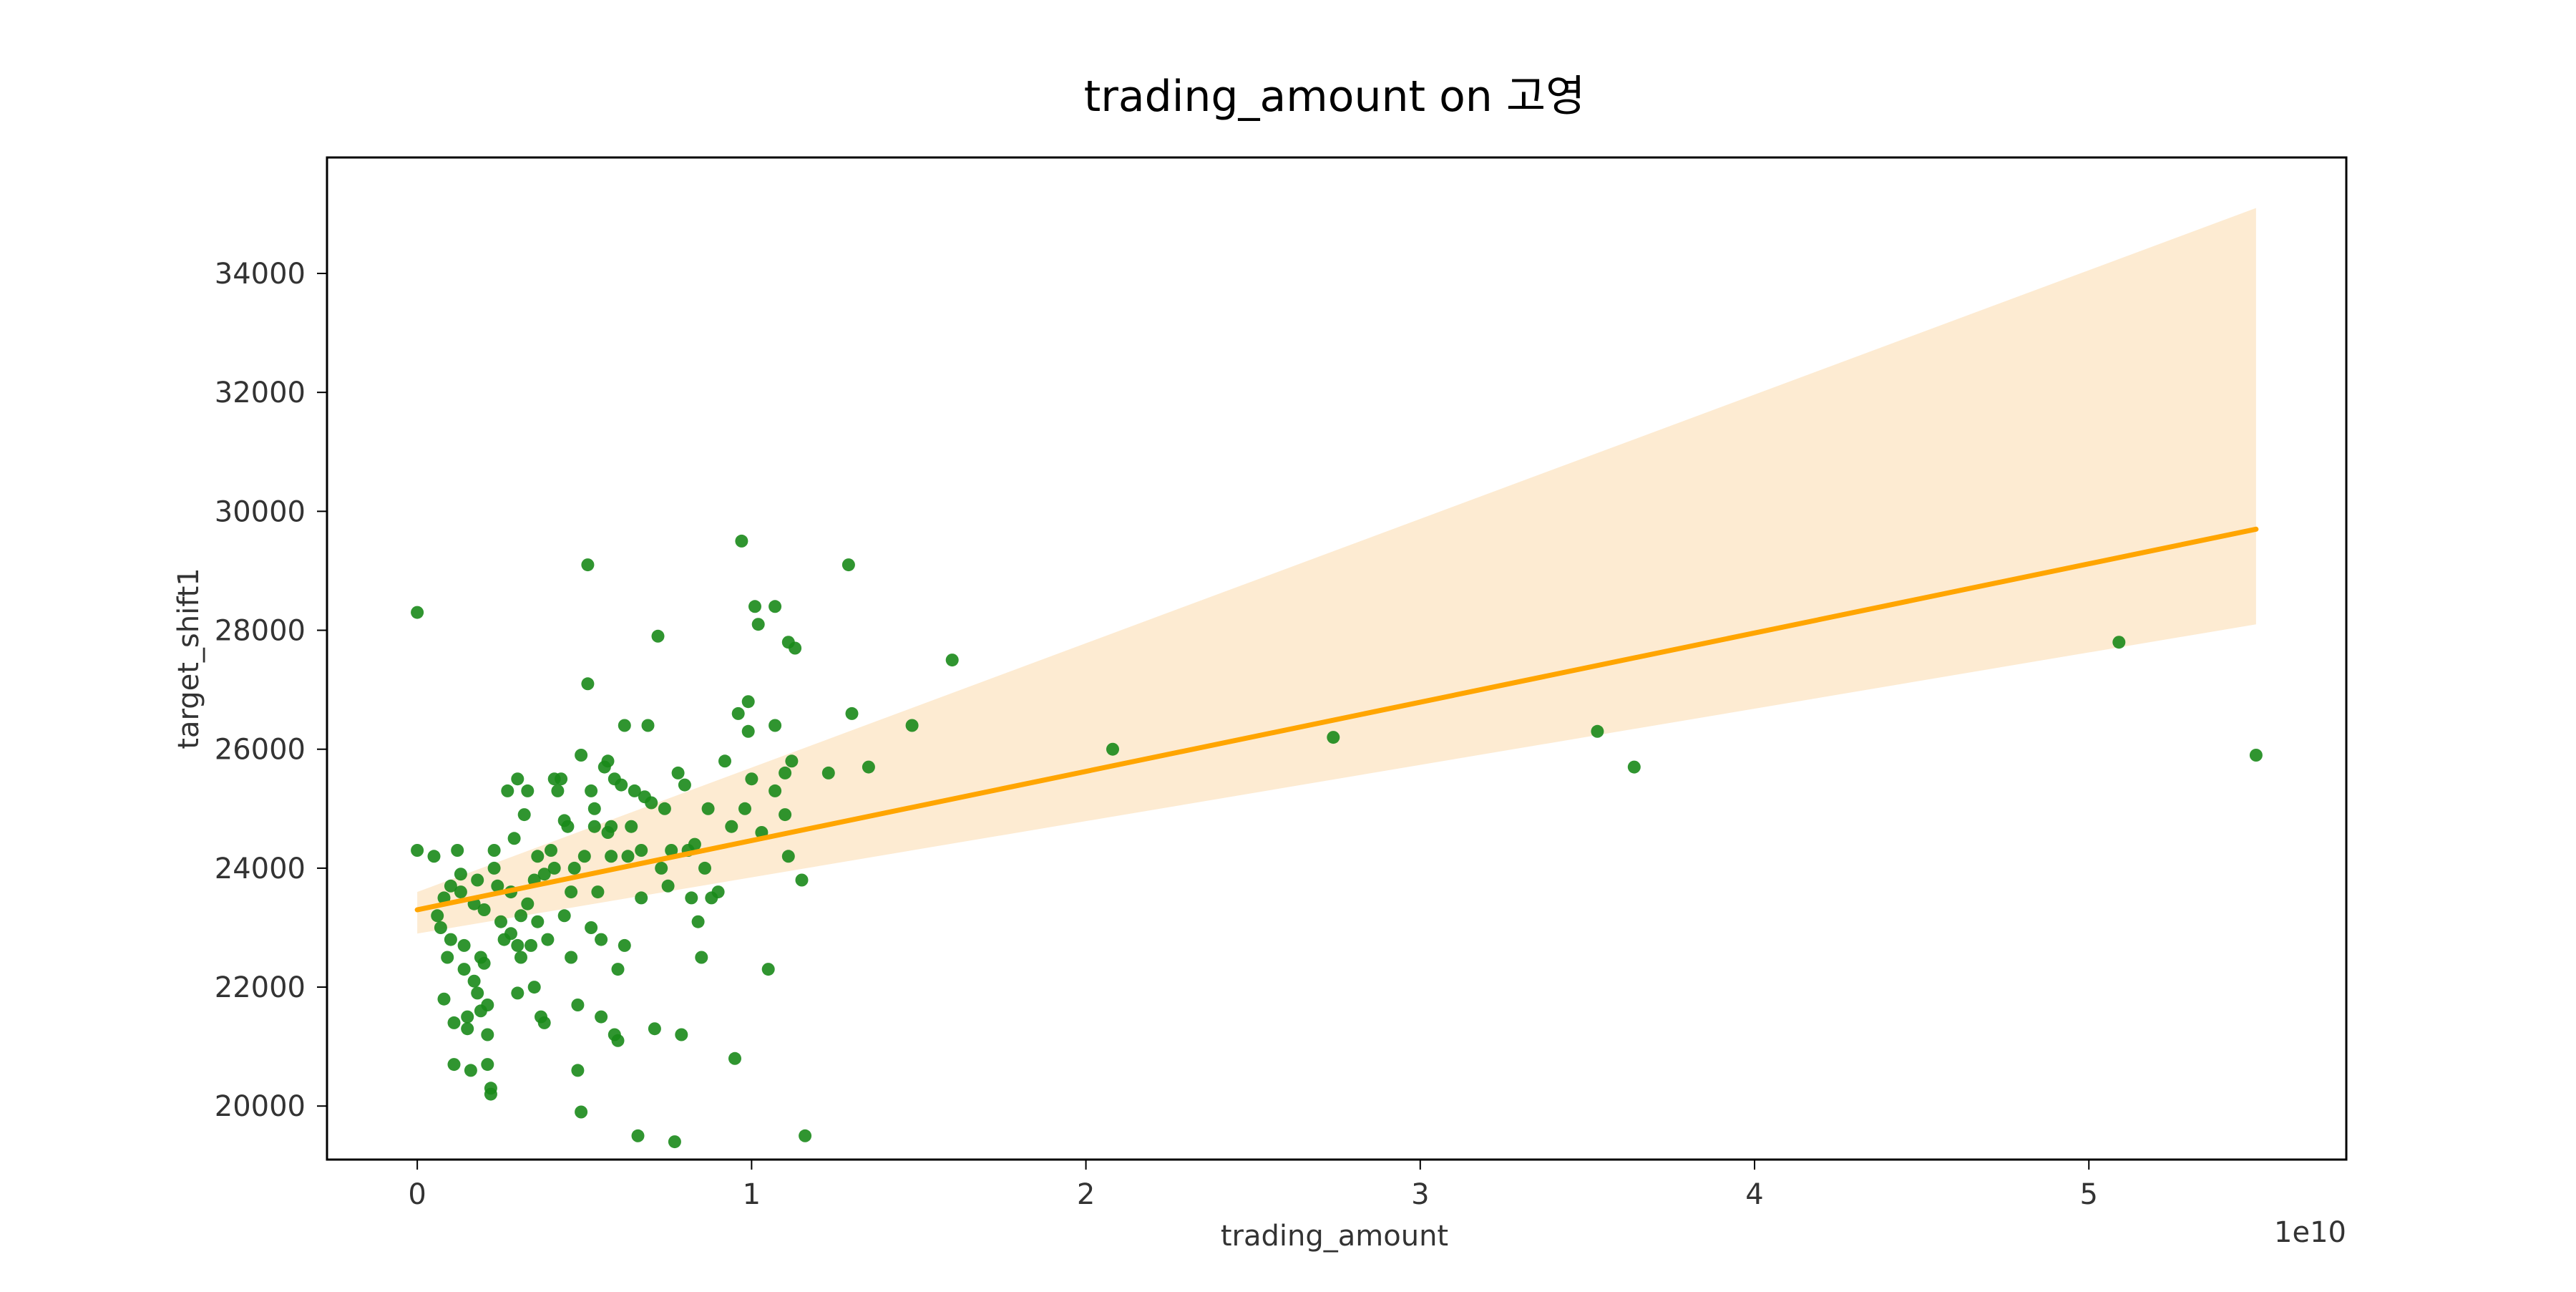 This screenshot has width=2576, height=1292. What do you see at coordinates (188, 658) in the screenshot?
I see `y-axis-label: target_shift1` at bounding box center [188, 658].